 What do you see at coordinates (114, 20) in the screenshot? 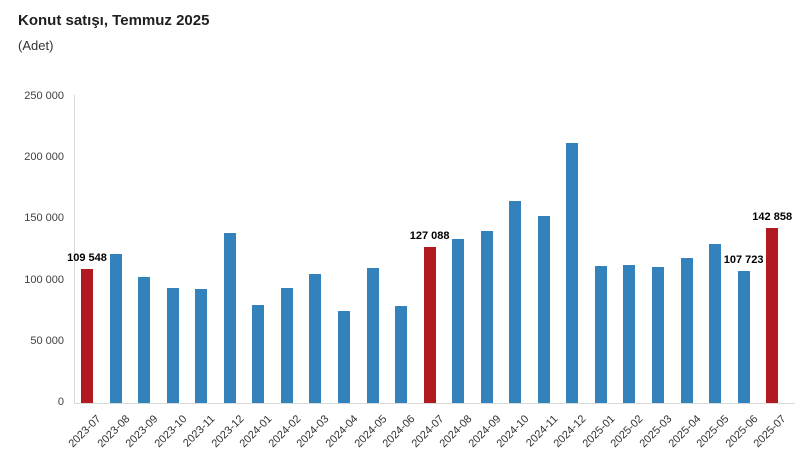
I see `chart-title: Konut satışı, Temmuz 2025` at bounding box center [114, 20].